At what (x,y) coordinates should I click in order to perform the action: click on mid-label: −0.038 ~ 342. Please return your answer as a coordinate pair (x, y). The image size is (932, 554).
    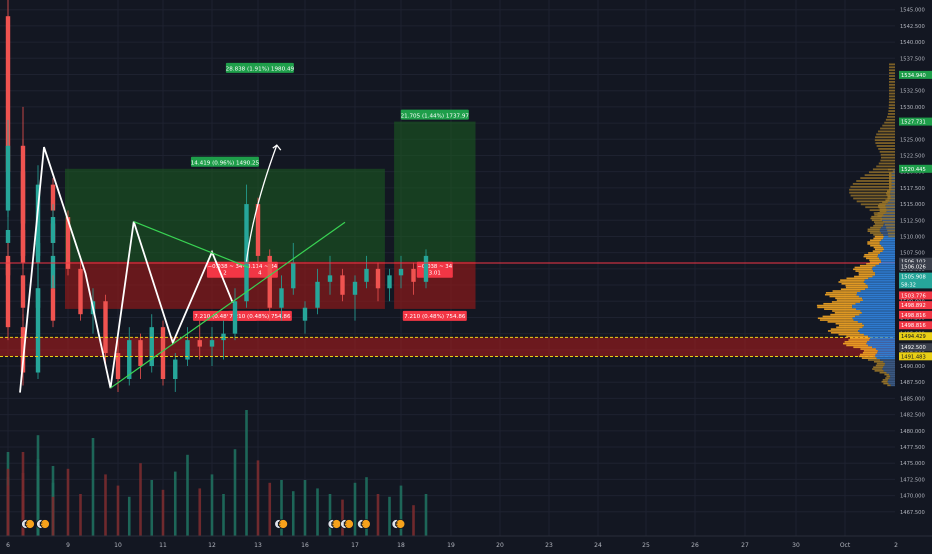
    Looking at the image, I should click on (224, 269).